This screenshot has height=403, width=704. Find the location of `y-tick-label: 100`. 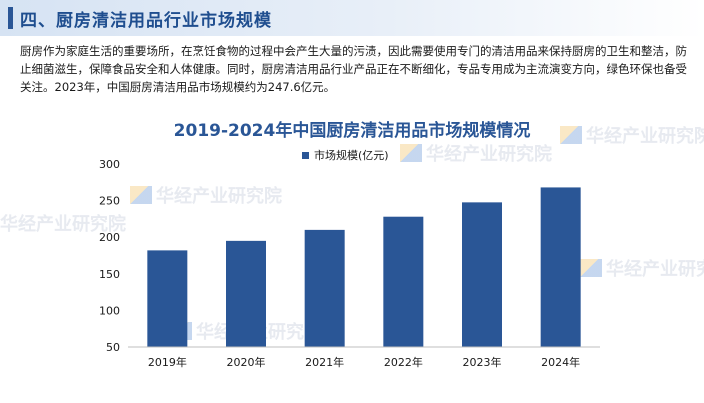

y-tick-label: 100 is located at coordinates (109, 310).